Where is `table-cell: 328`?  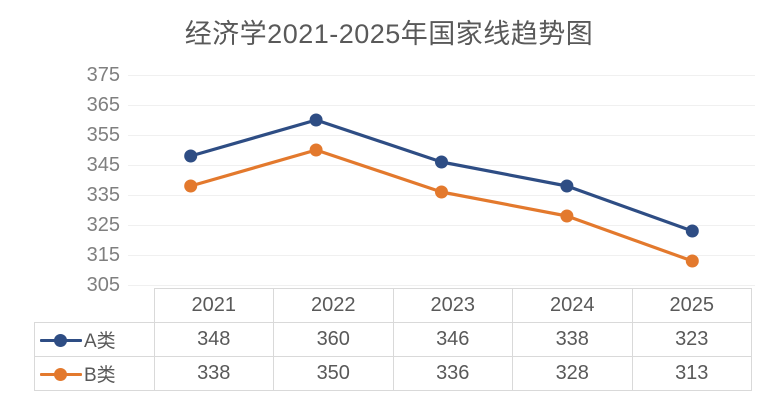 table-cell: 328 is located at coordinates (572, 373).